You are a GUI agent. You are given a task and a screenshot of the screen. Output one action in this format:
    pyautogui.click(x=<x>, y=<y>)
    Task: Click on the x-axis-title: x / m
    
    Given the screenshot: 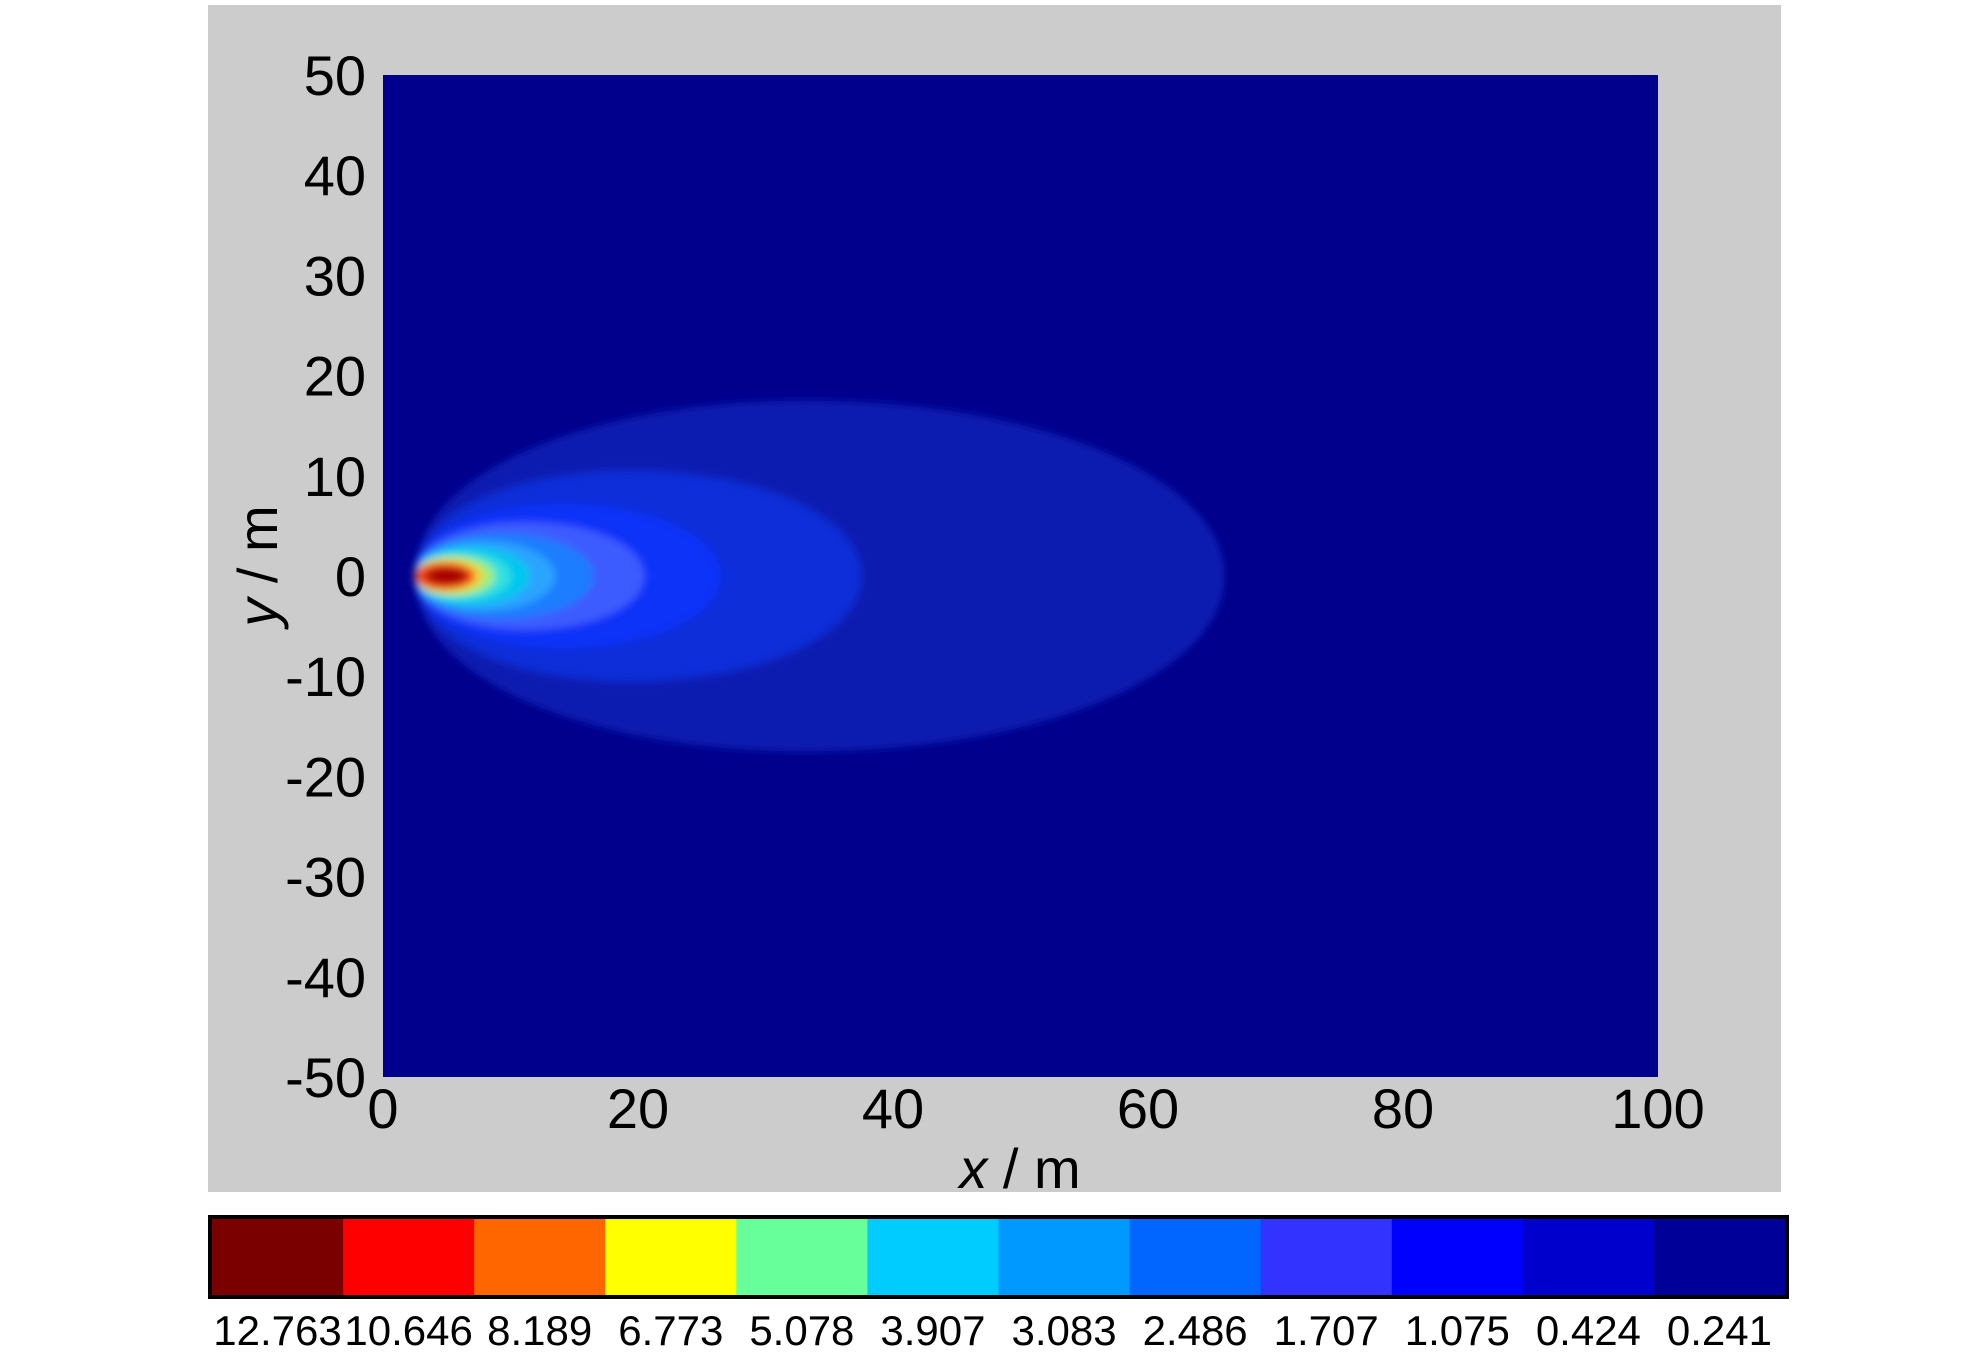 What is the action you would take?
    pyautogui.click(x=1018, y=1168)
    